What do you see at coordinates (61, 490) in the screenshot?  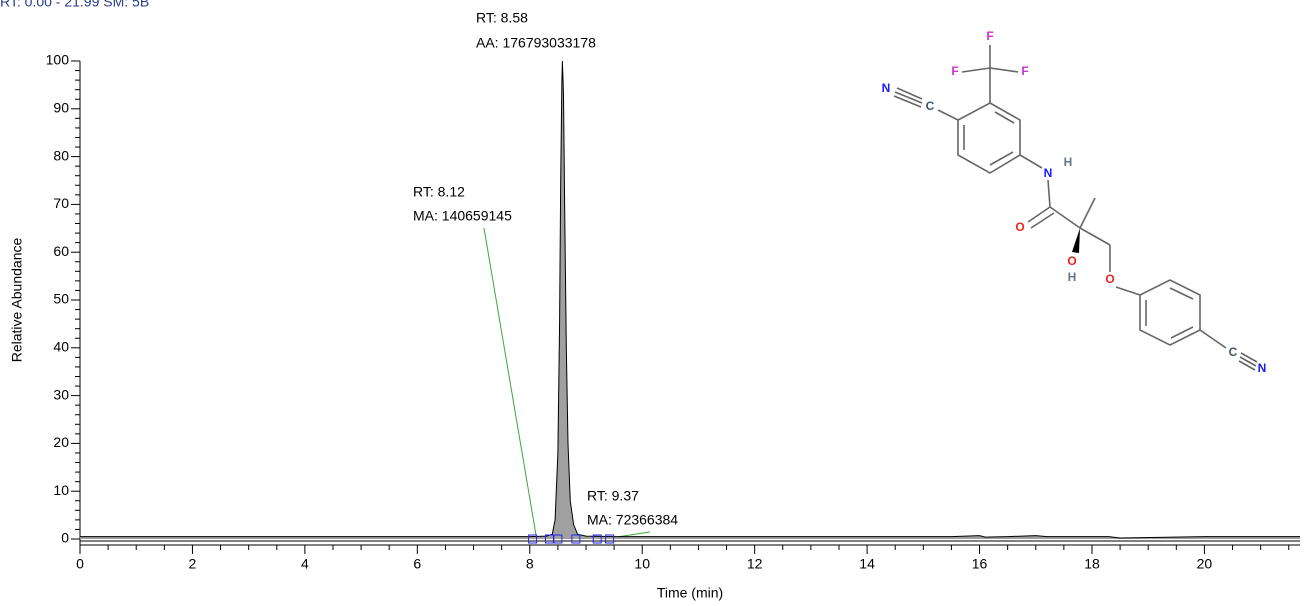 I see `y-tick-label: 10` at bounding box center [61, 490].